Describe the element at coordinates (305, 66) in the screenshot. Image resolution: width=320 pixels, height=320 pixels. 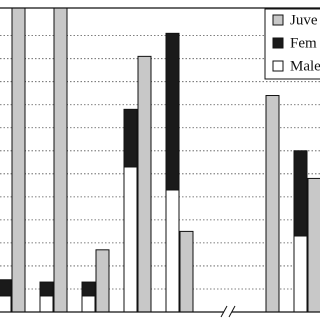
I see `legend-label: Male` at that location.